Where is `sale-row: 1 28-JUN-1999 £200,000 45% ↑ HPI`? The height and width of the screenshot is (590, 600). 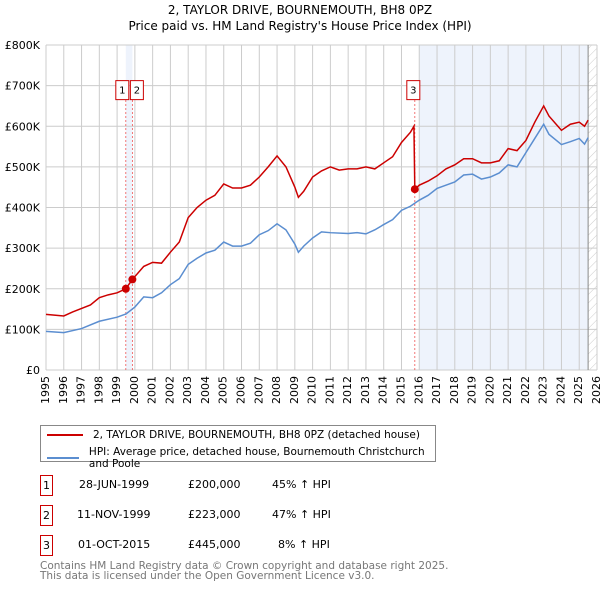 sale-row: 1 28-JUN-1999 £200,000 45% ↑ HPI is located at coordinates (240, 485).